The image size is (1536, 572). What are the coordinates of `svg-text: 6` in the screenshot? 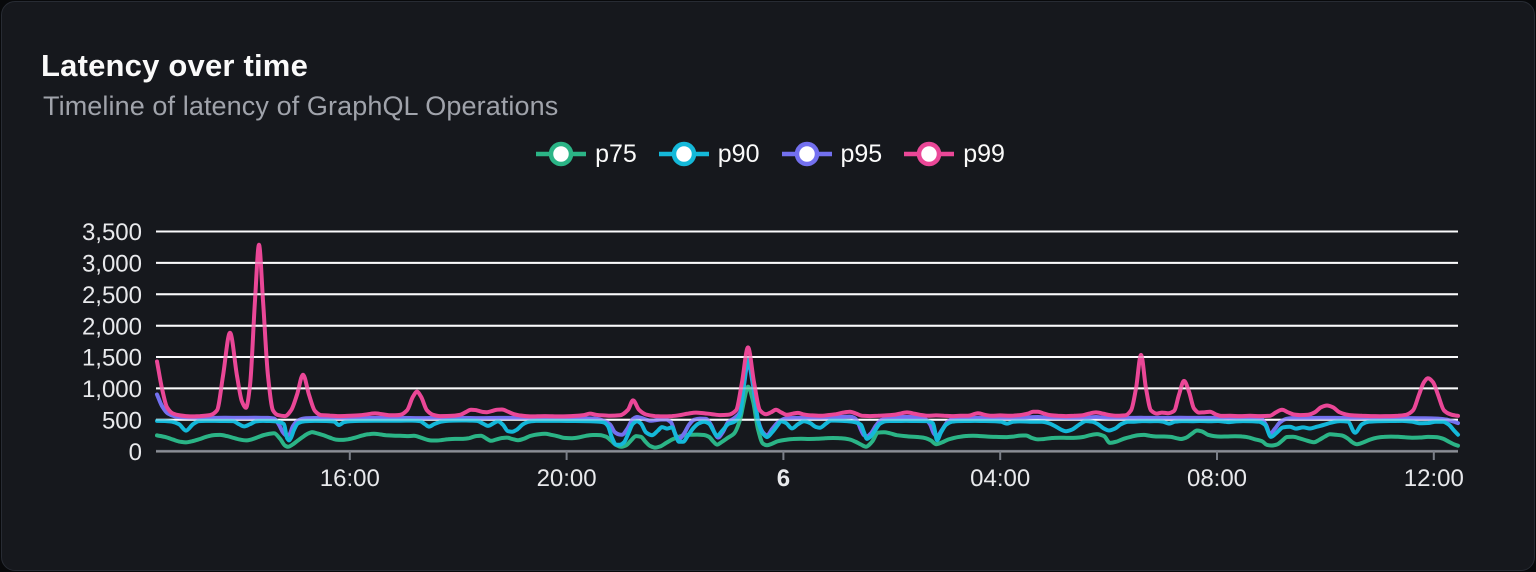 It's located at (783, 478).